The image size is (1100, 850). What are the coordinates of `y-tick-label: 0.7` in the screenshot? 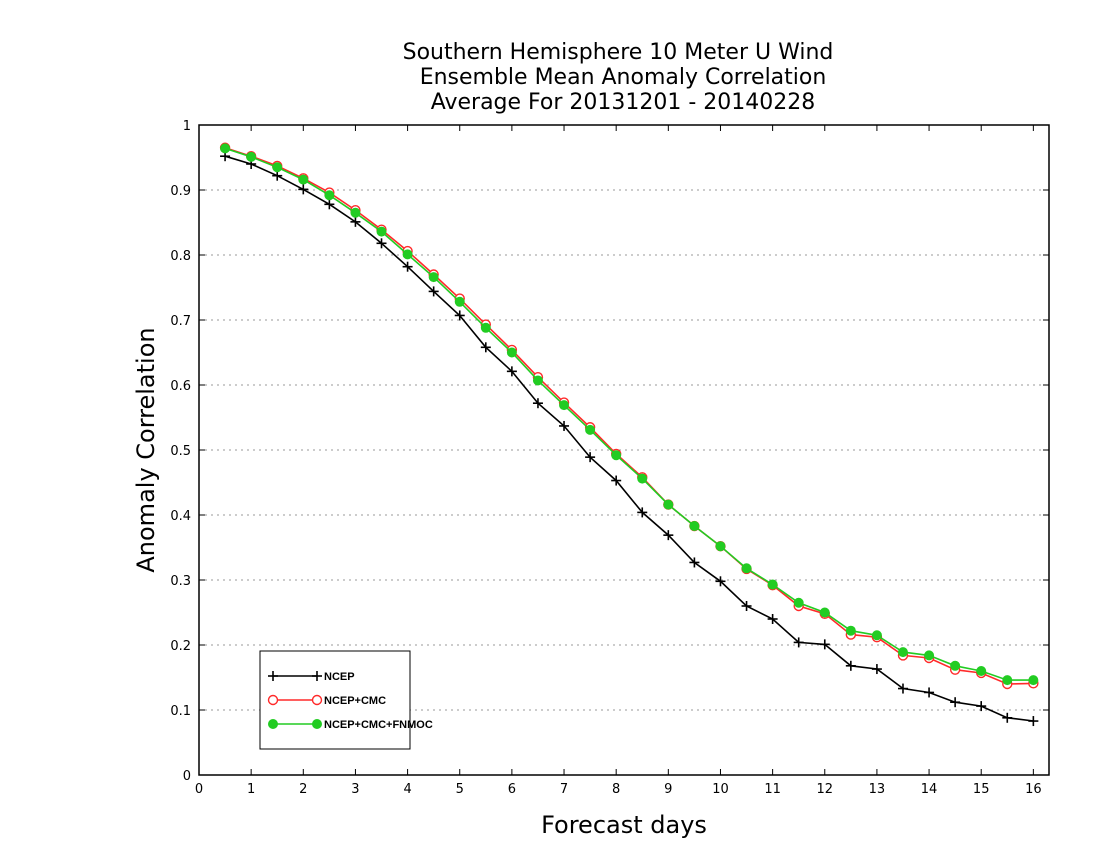 It's located at (180, 321).